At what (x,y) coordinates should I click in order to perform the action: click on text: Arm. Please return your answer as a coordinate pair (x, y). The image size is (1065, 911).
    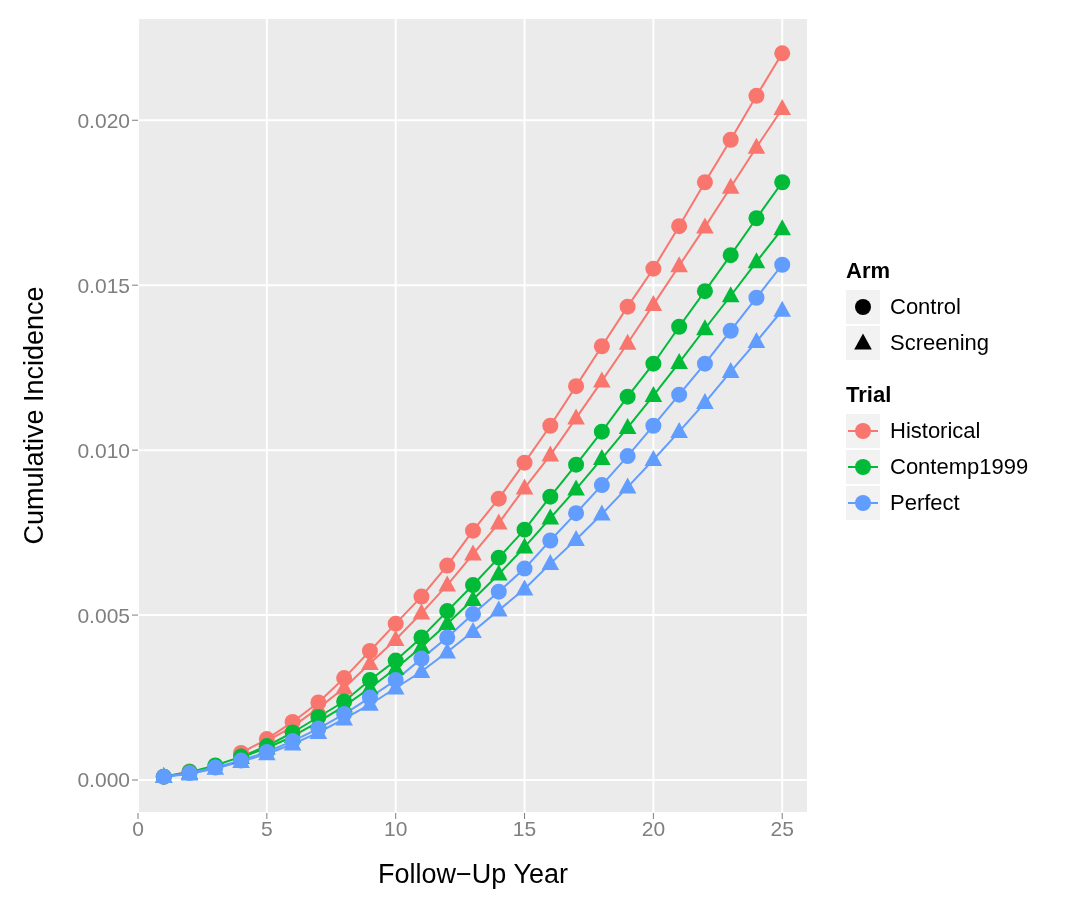
    Looking at the image, I should click on (868, 270).